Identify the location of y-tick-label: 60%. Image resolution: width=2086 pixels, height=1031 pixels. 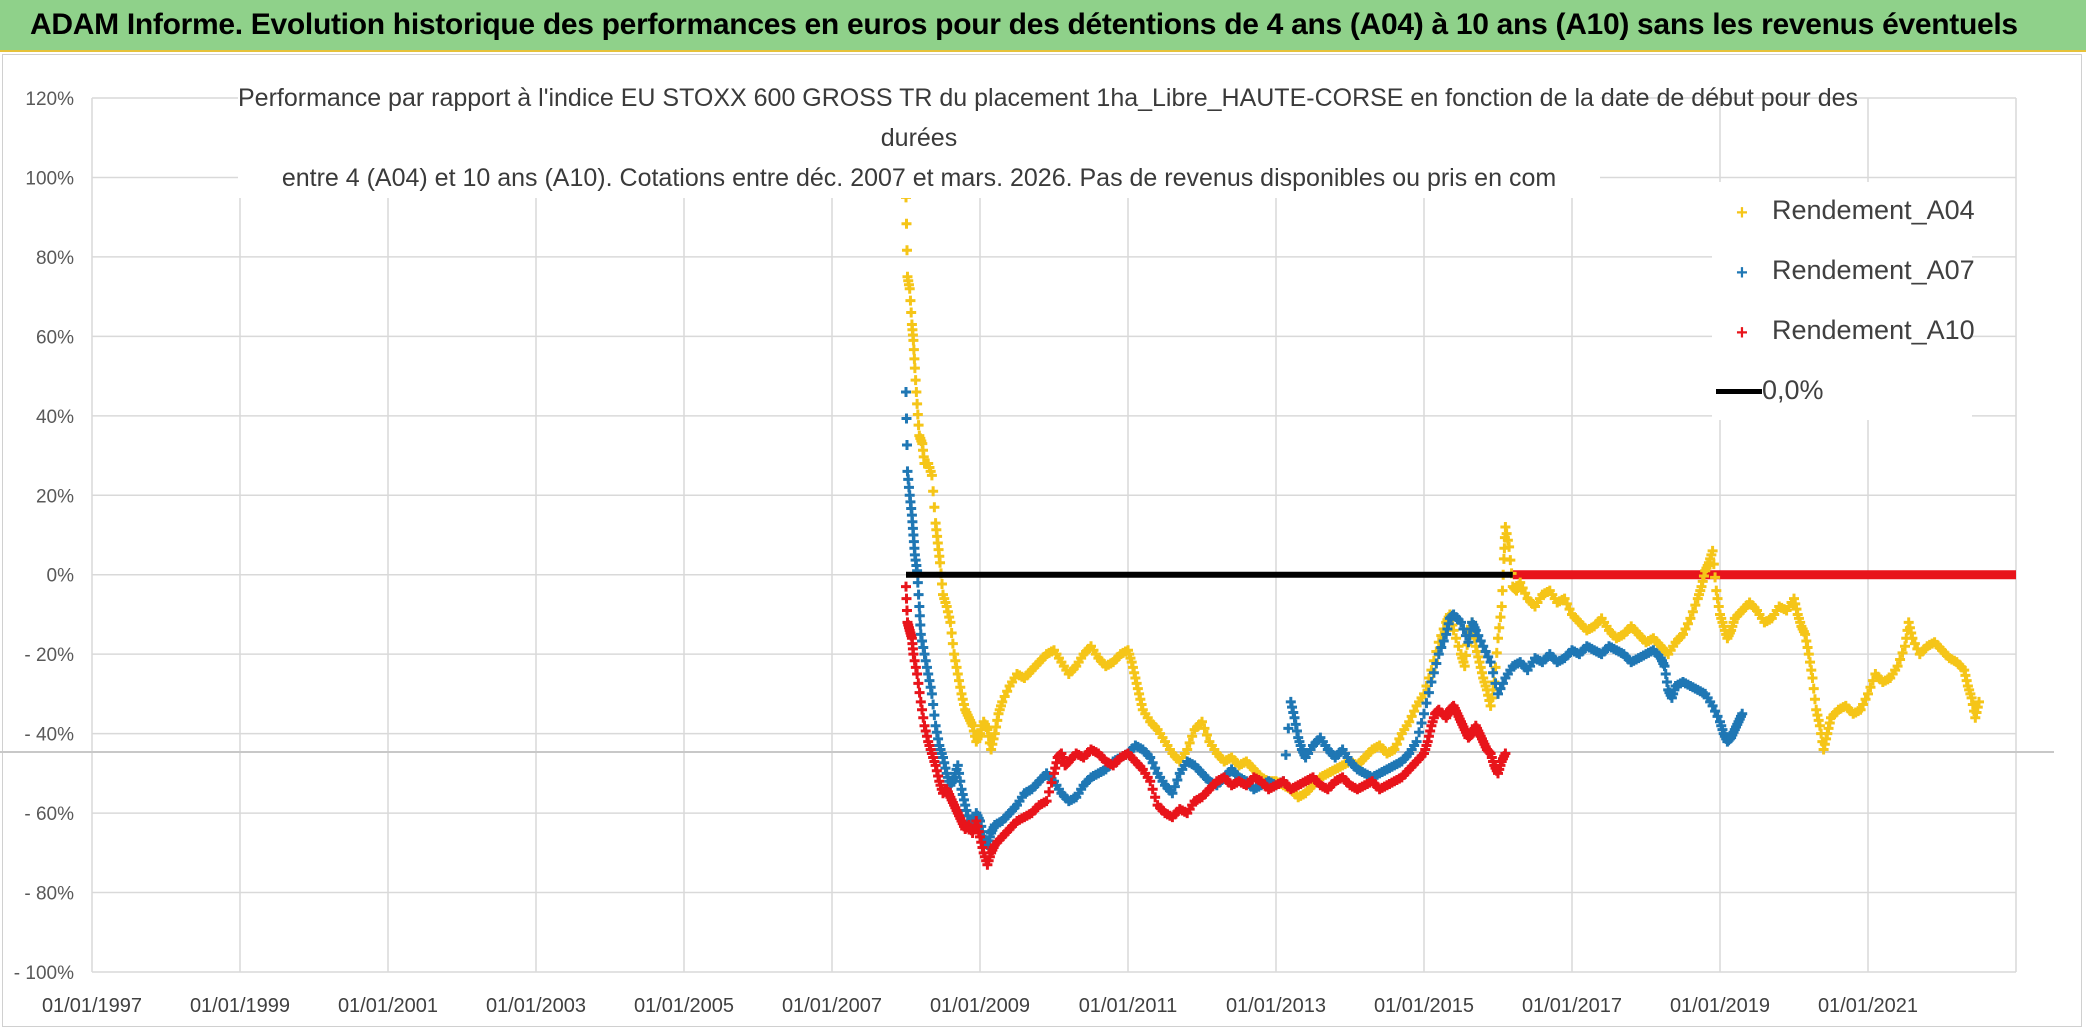
(55, 337).